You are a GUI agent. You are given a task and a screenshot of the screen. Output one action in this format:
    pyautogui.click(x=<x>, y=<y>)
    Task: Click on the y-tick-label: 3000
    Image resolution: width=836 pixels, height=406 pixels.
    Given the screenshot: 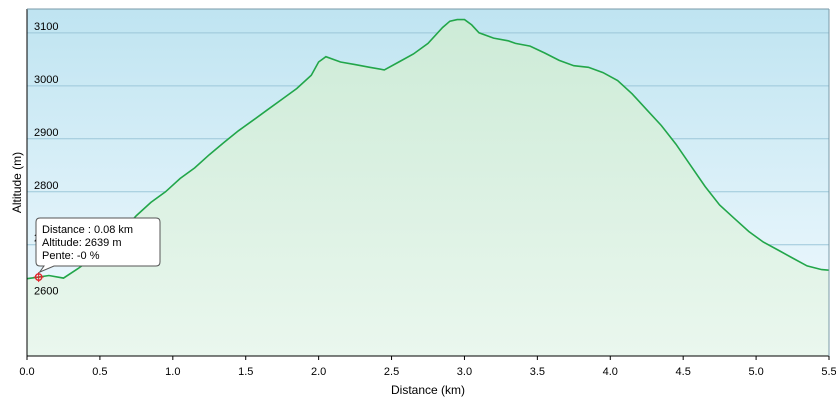 What is the action you would take?
    pyautogui.click(x=46, y=80)
    